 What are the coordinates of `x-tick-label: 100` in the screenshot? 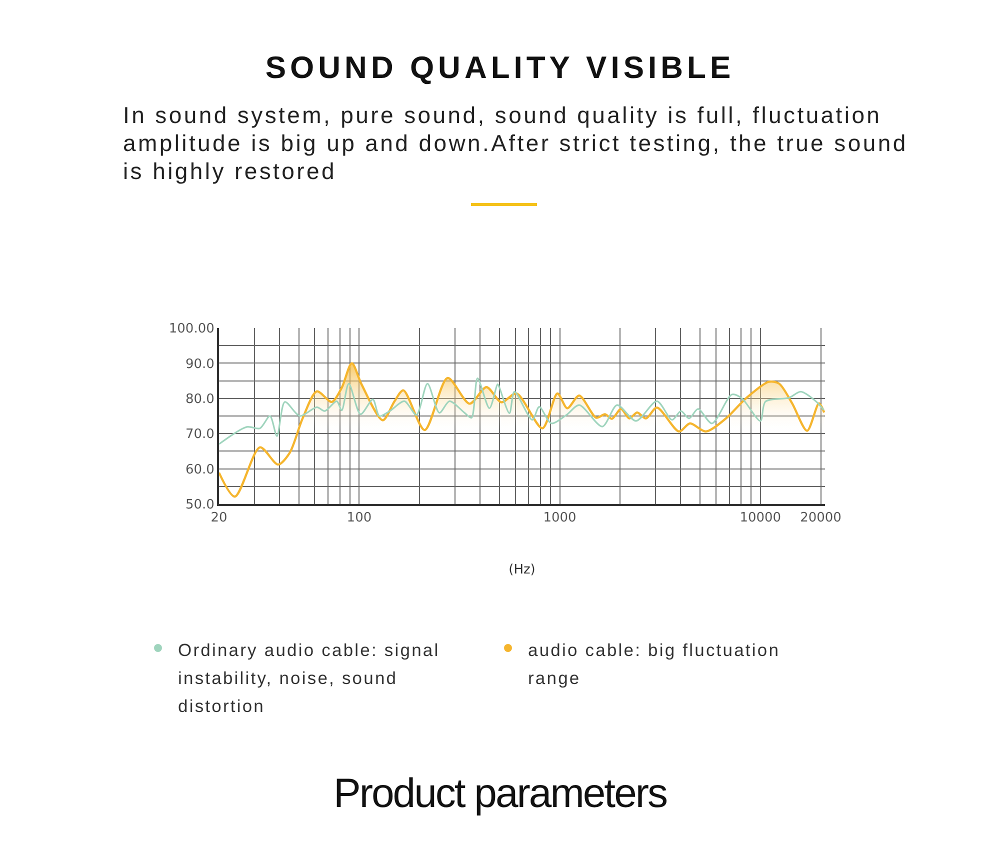 It's located at (359, 518).